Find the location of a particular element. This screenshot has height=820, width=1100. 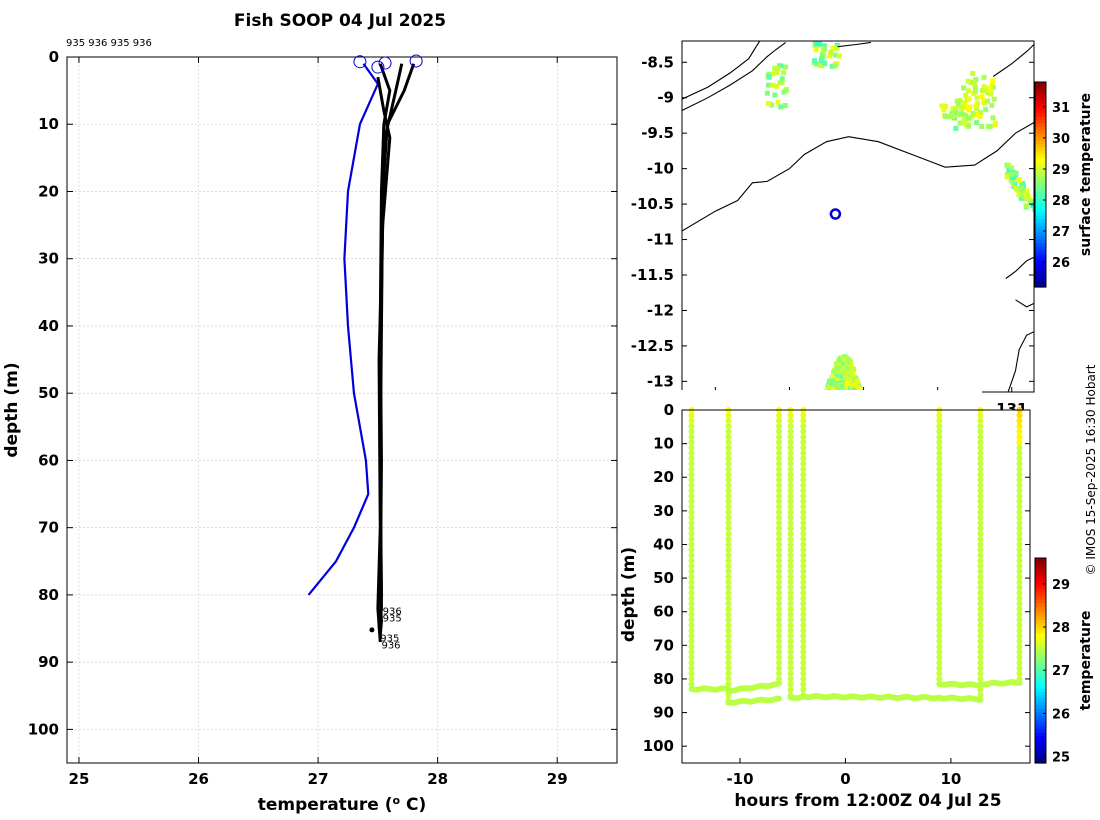

profile-x-tick-label: 26 is located at coordinates (198, 779).